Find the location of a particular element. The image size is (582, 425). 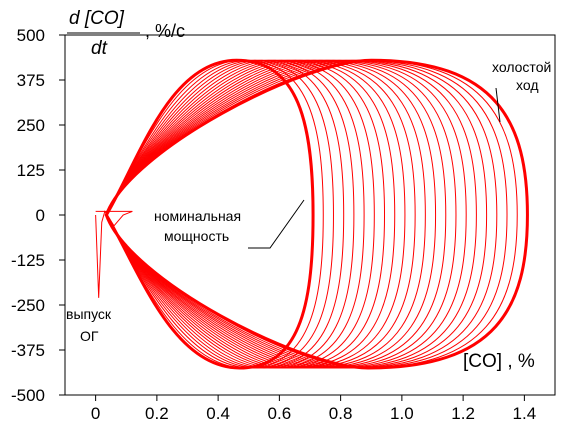

annotation-idle-line2: ход is located at coordinates (527, 85).